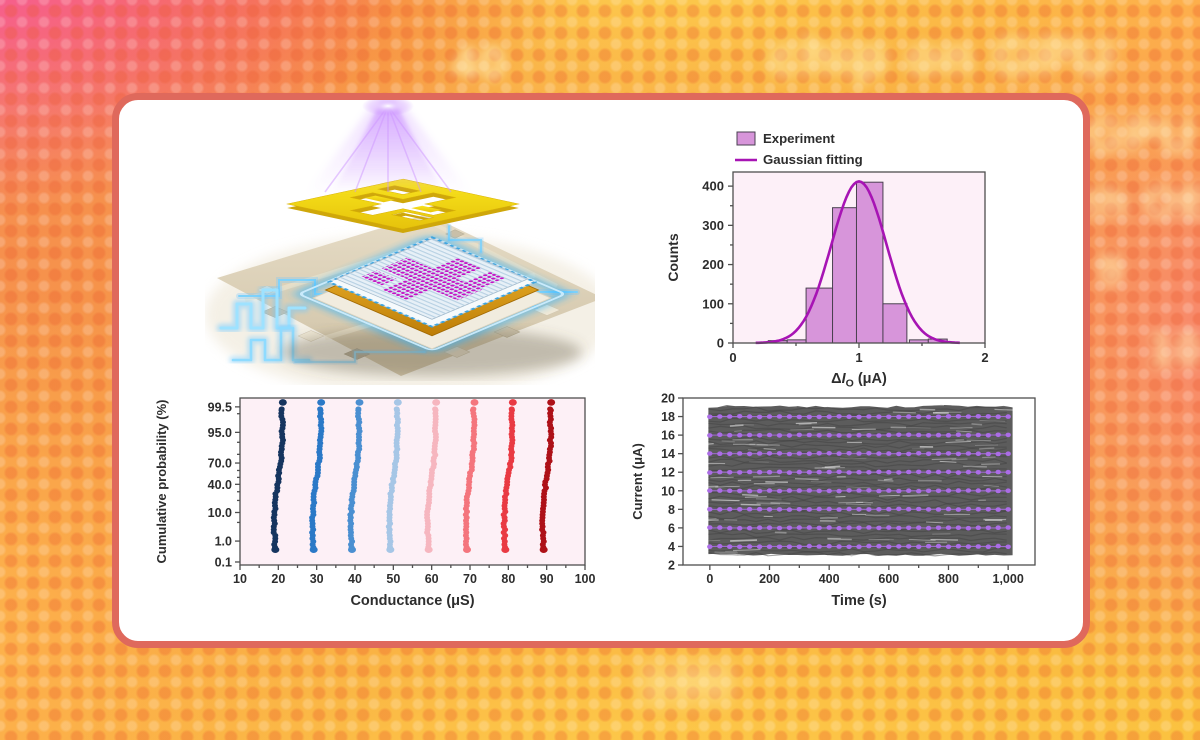 Image resolution: width=1200 pixels, height=740 pixels. I want to click on svg-text: 1.0, so click(223, 542).